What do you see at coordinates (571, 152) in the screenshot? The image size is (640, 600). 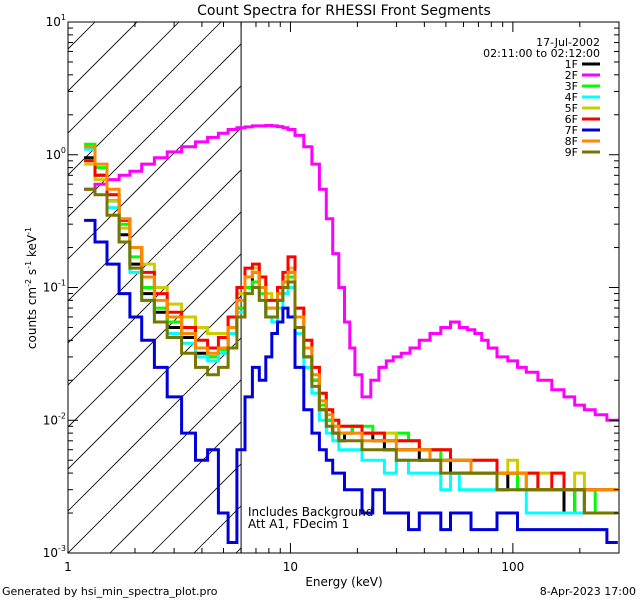 I see `legend-label-9f: 9F` at bounding box center [571, 152].